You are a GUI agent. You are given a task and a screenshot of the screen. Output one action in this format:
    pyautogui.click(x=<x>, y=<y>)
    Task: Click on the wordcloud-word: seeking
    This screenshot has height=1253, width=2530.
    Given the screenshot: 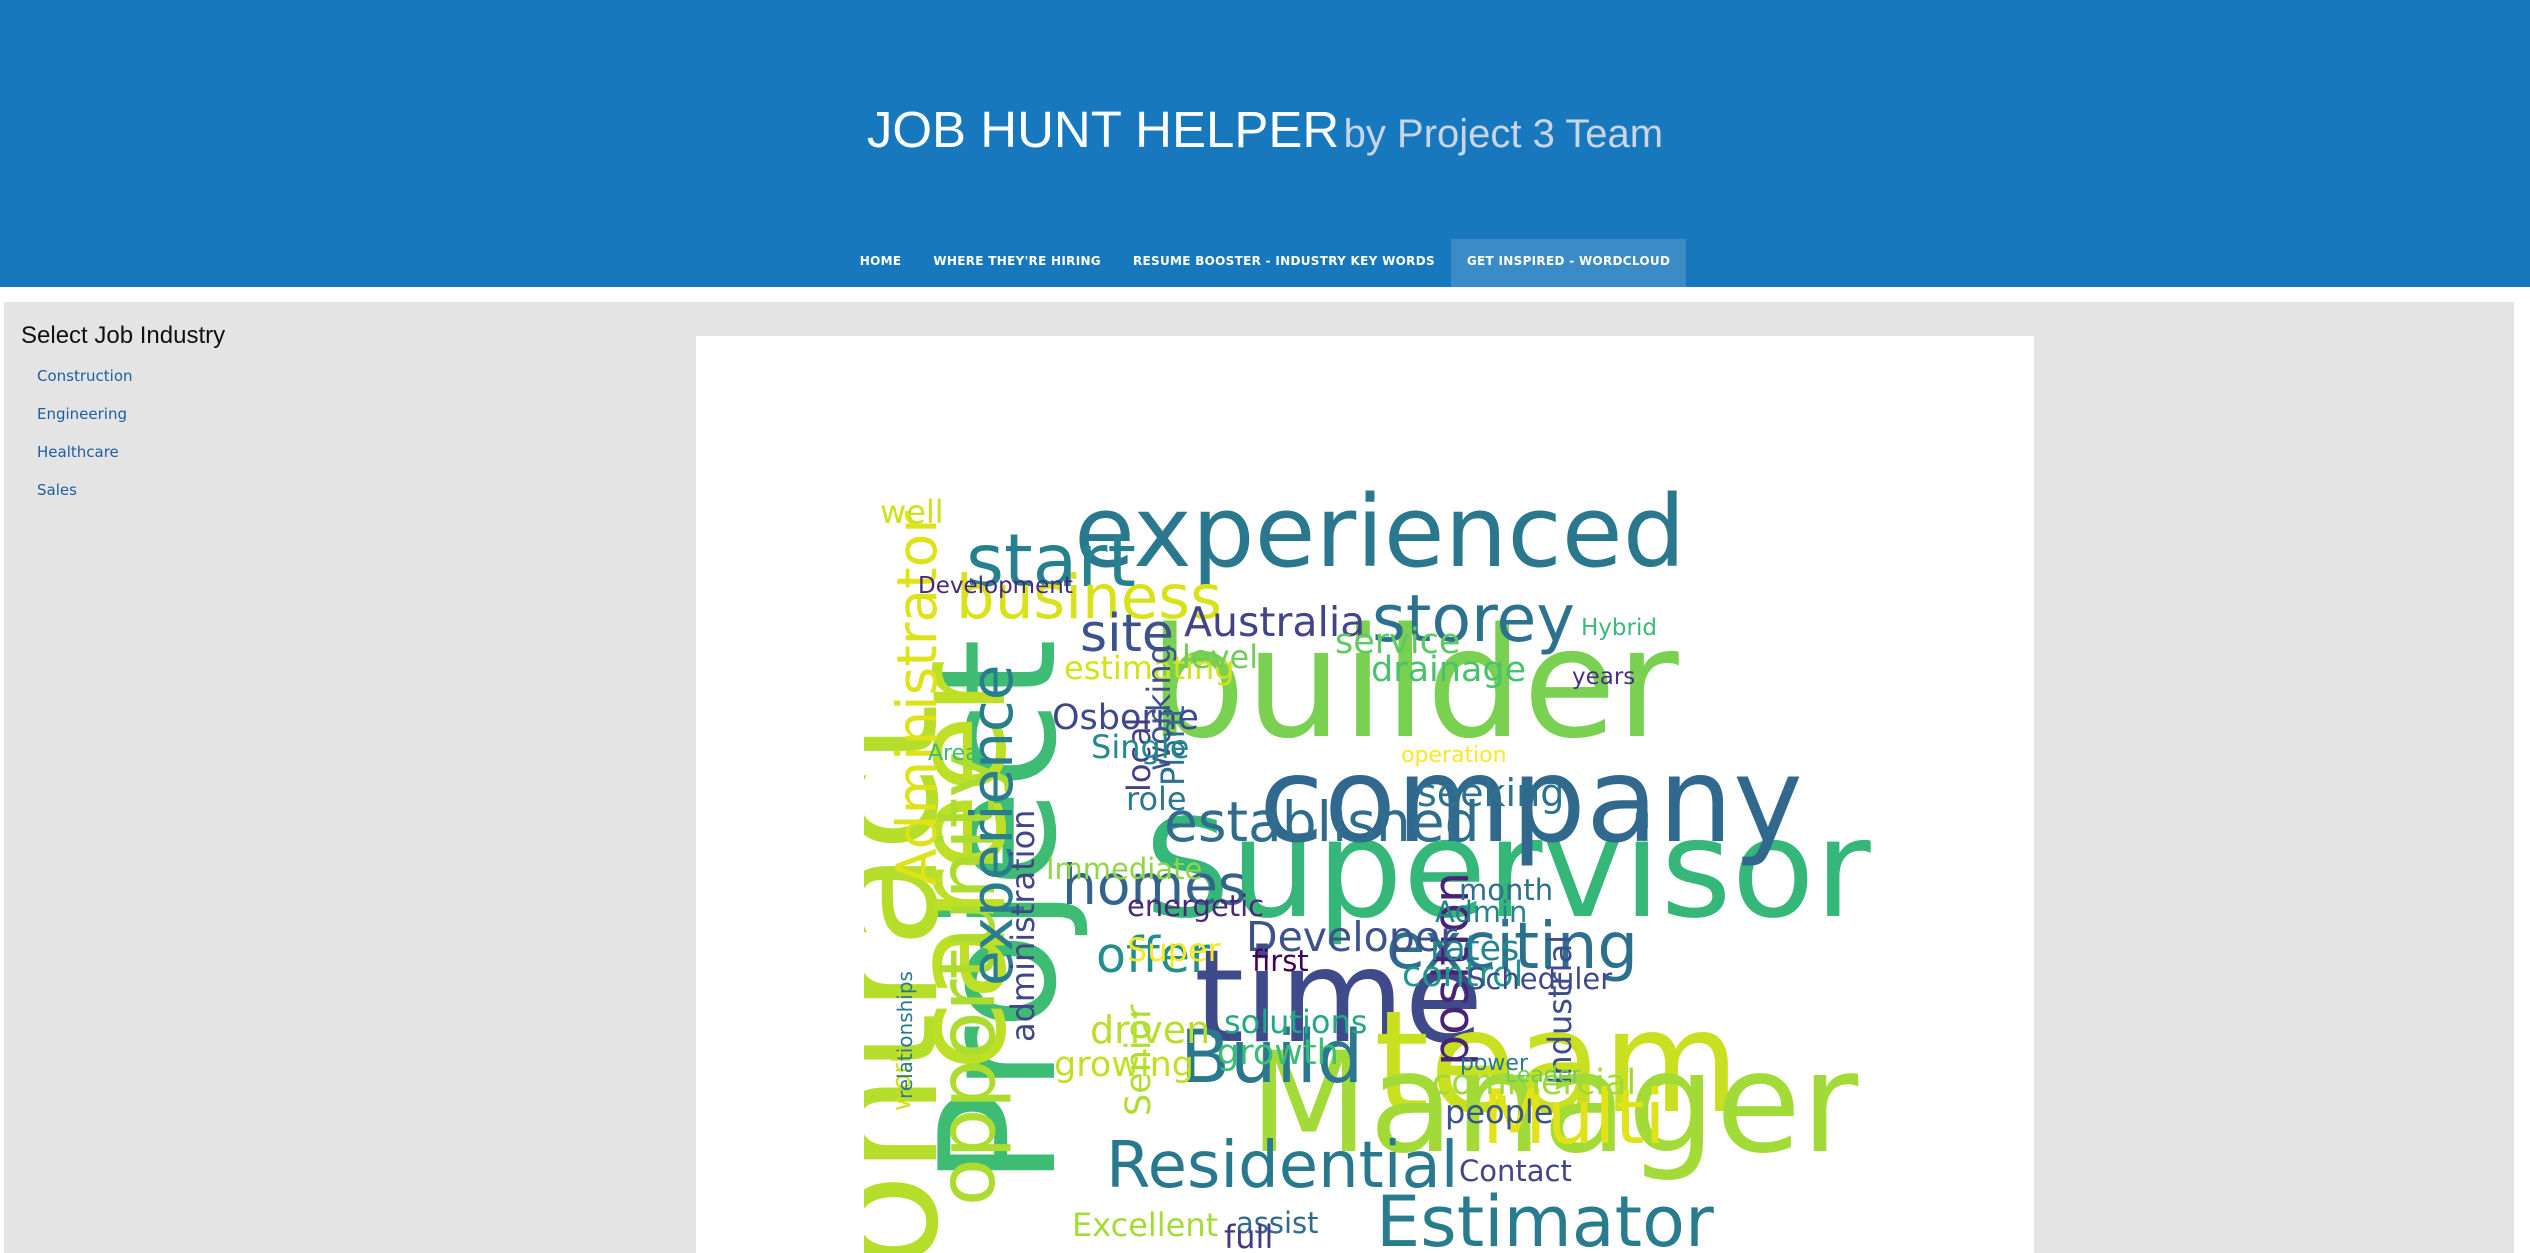 What is the action you would take?
    pyautogui.click(x=1490, y=793)
    